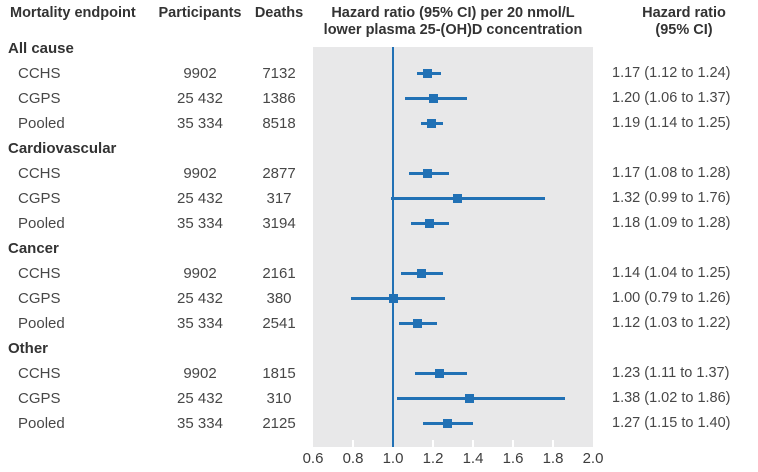 The width and height of the screenshot is (758, 472). Describe the element at coordinates (279, 123) in the screenshot. I see `deaths-value: 8518` at that location.